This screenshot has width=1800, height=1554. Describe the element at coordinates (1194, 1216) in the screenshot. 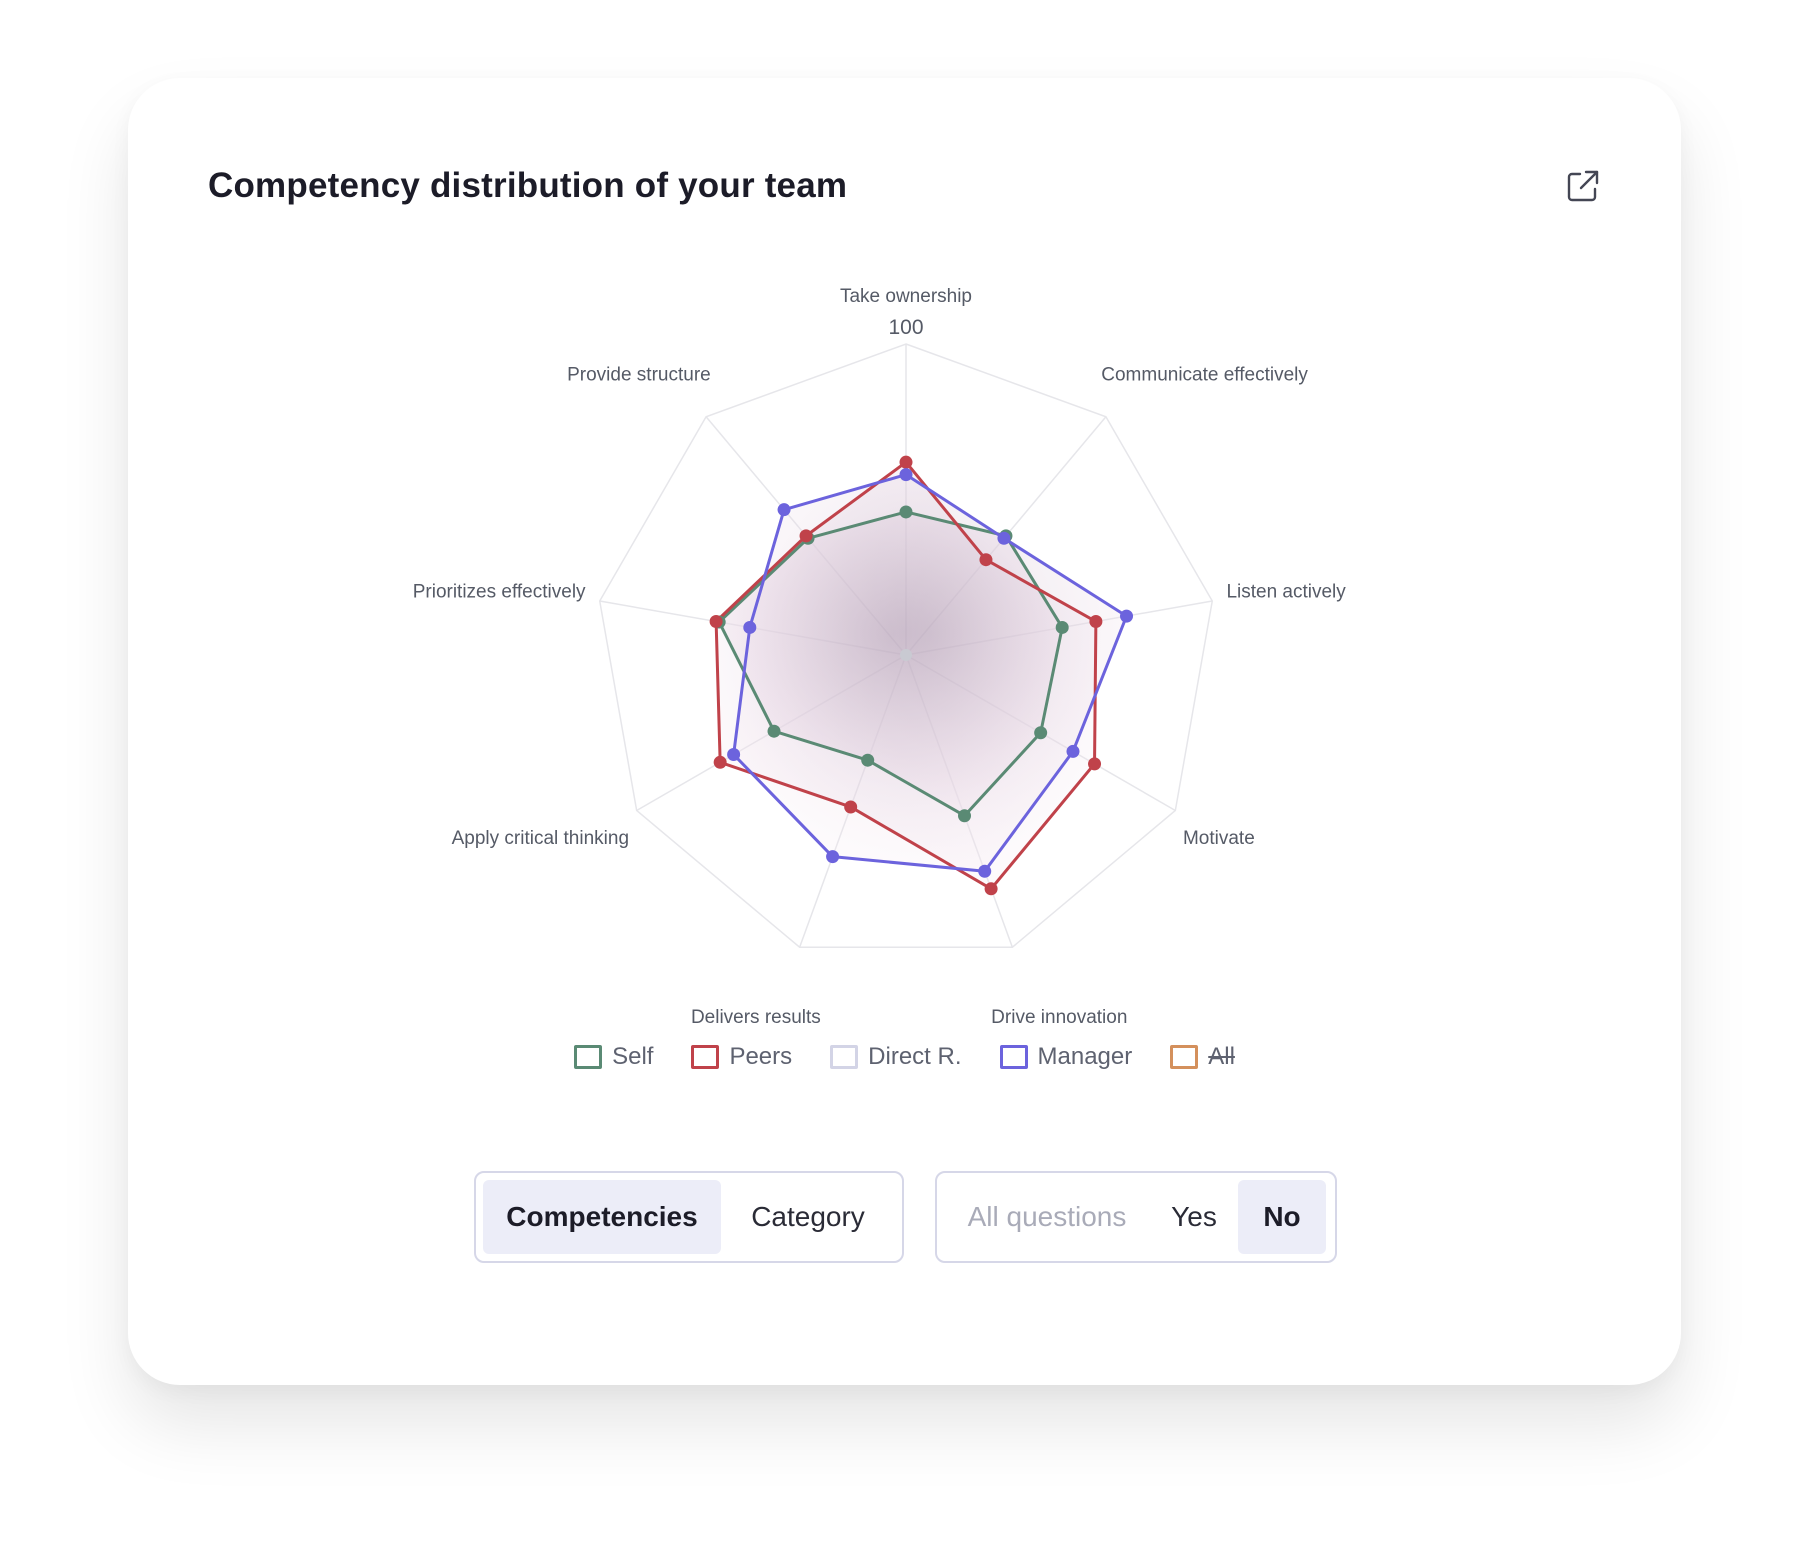

I see `filter-yes: Yes` at that location.